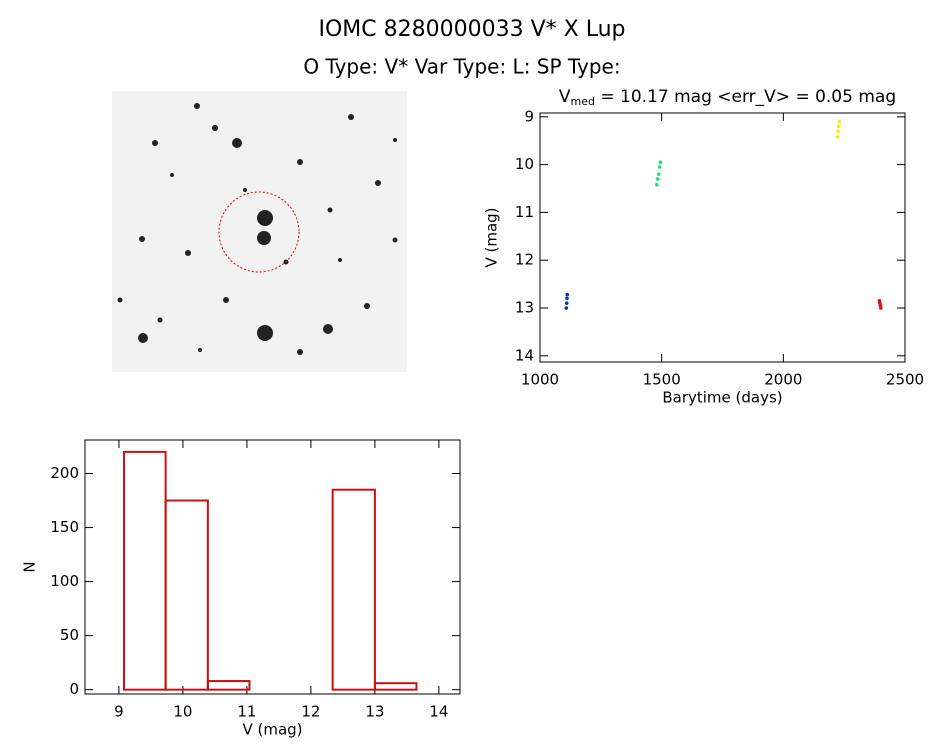  I want to click on image-background, so click(259, 231).